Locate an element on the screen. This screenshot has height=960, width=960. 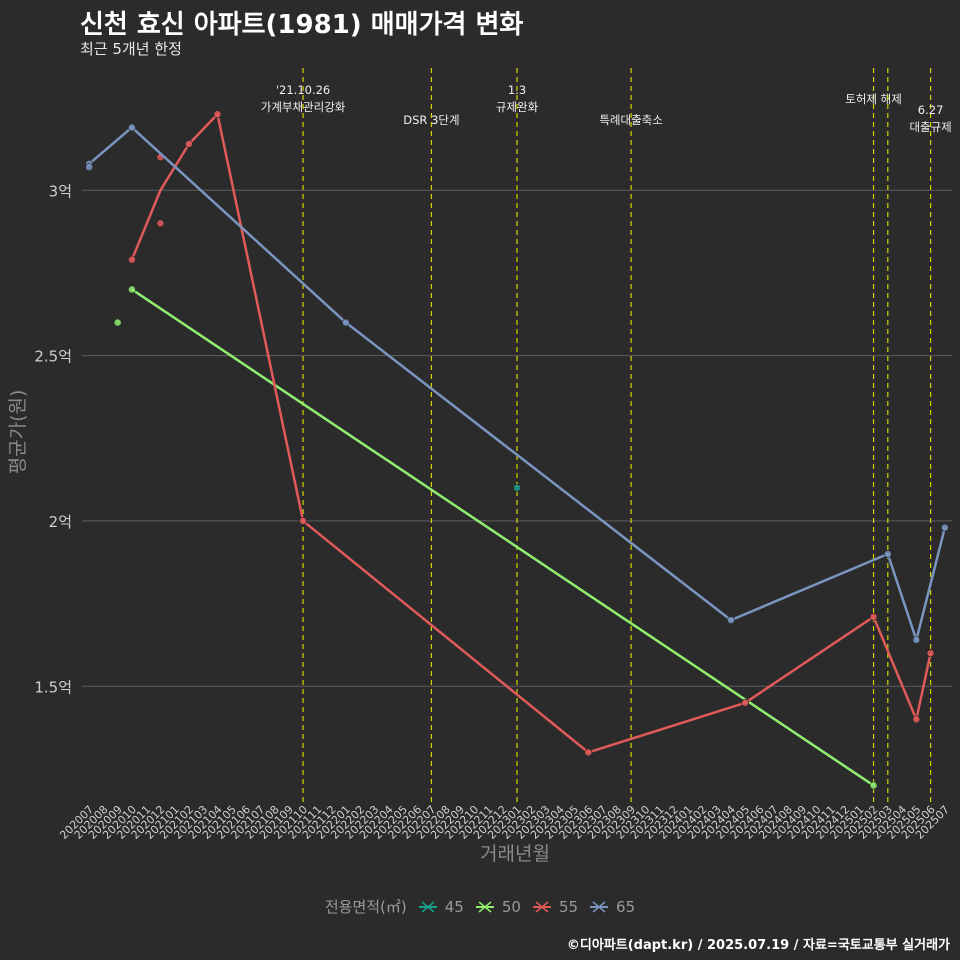
legend-label: 65 is located at coordinates (626, 906).